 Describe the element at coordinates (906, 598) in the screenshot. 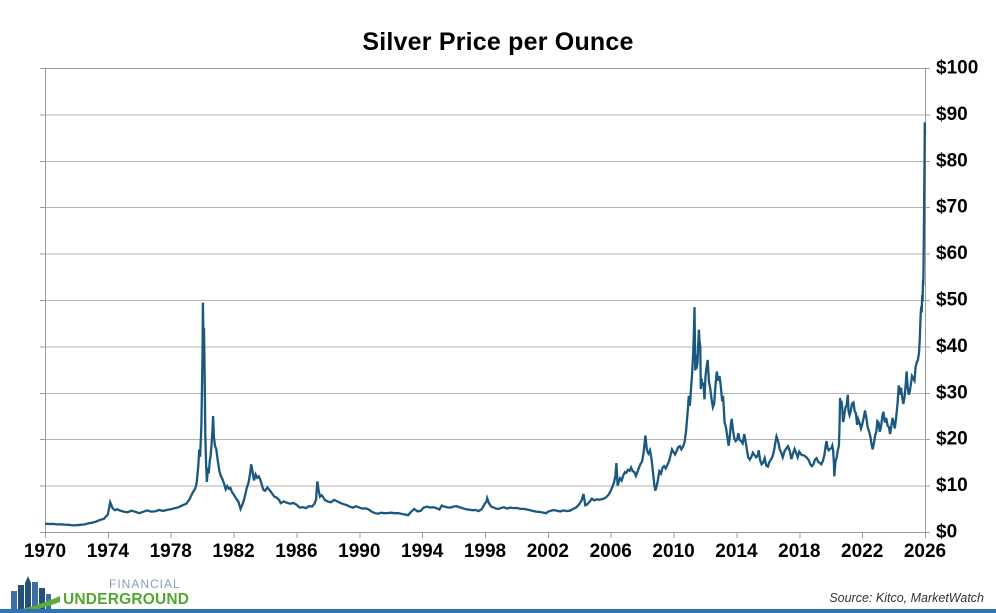

I see `source-attribution: Source: Kitco, MarketWatch` at that location.